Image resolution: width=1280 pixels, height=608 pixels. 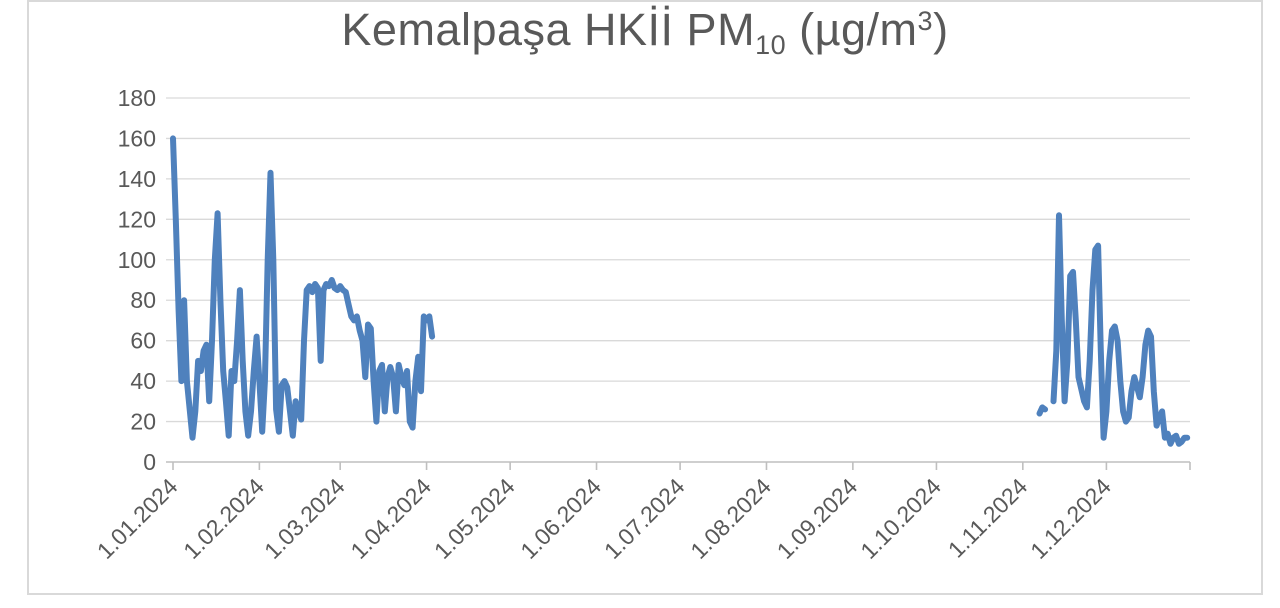 I want to click on y-tick-label: 120, so click(x=137, y=219).